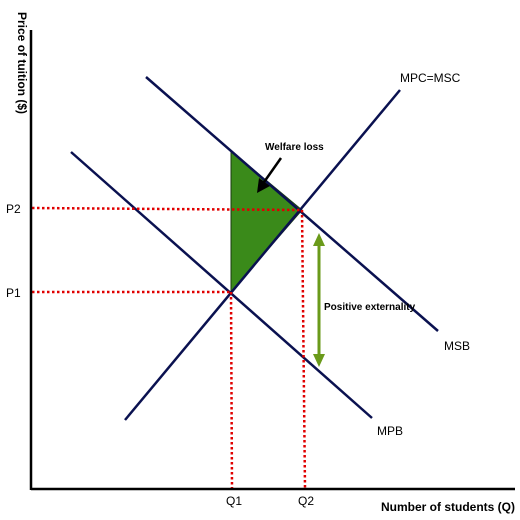 The image size is (520, 520). I want to click on externality-arrowhead-bottom, so click(319, 360).